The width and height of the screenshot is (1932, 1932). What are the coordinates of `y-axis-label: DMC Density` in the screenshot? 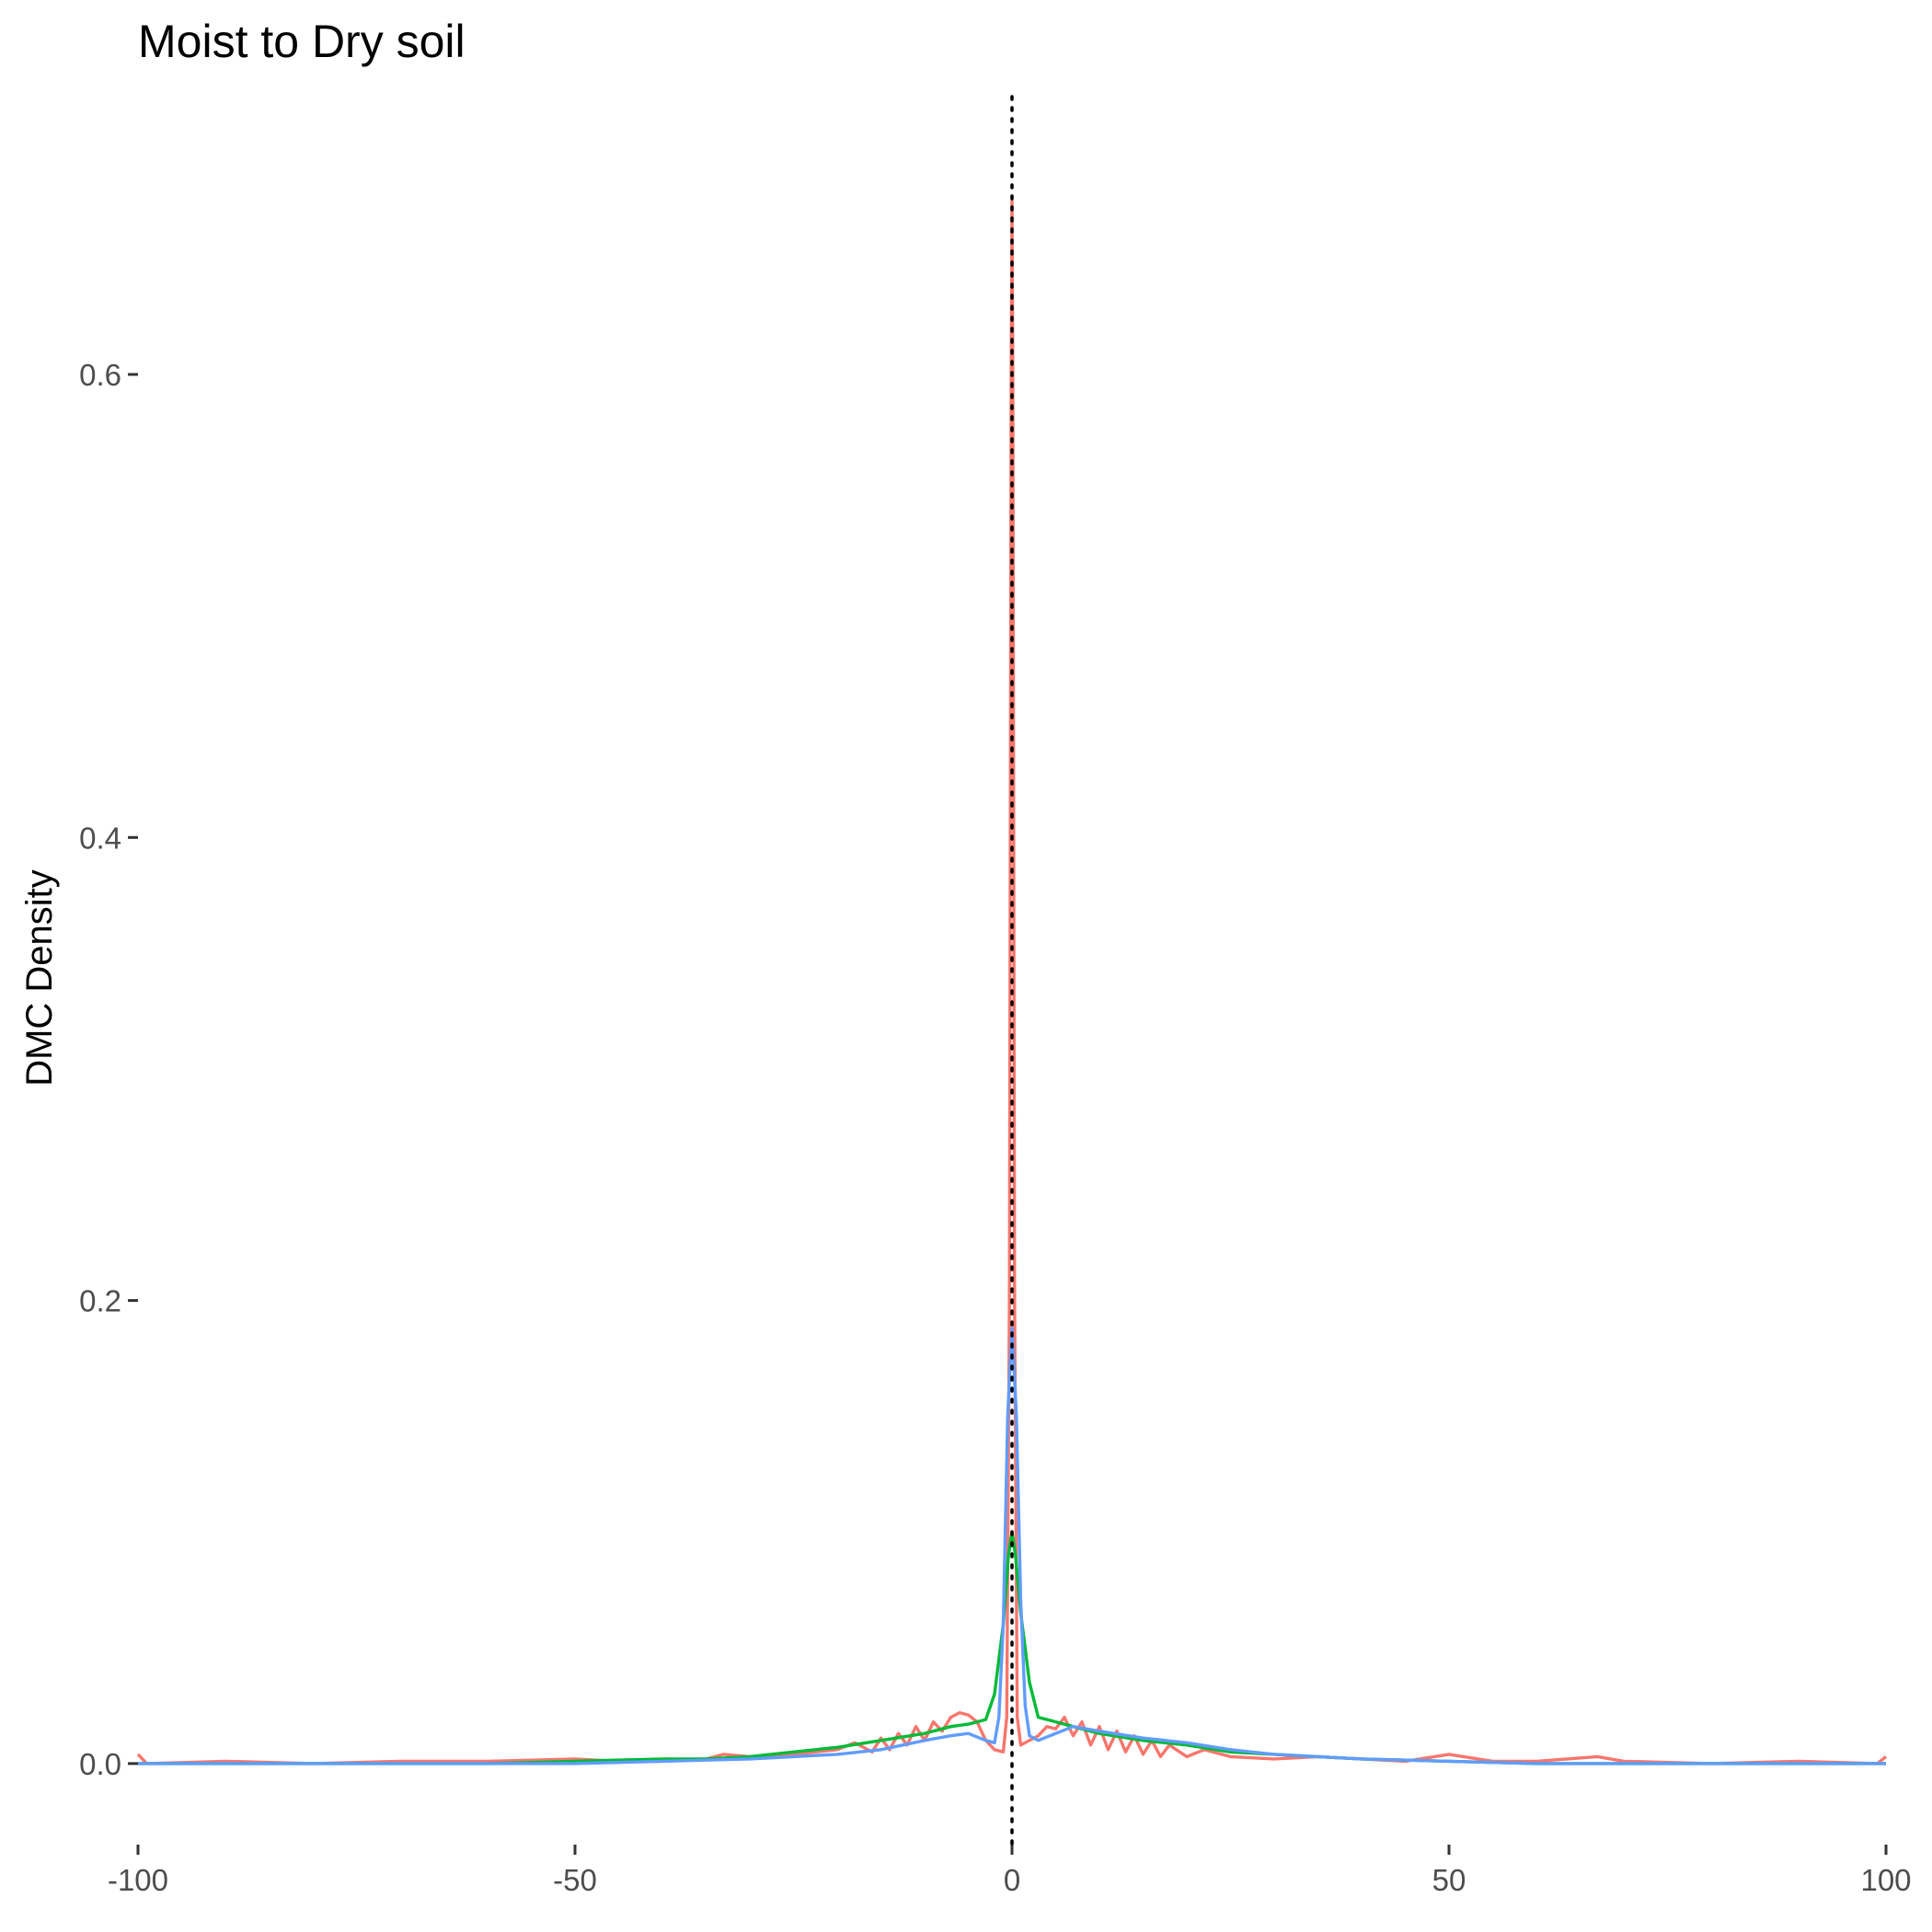 It's located at (39, 978).